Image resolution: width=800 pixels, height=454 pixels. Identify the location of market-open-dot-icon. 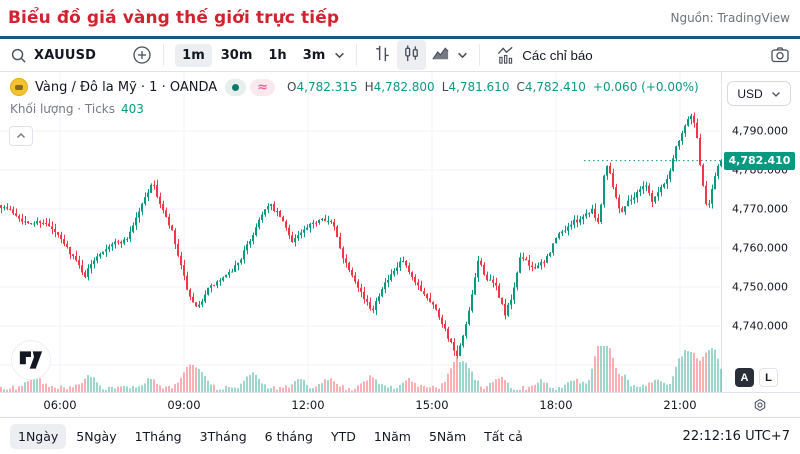
(236, 87).